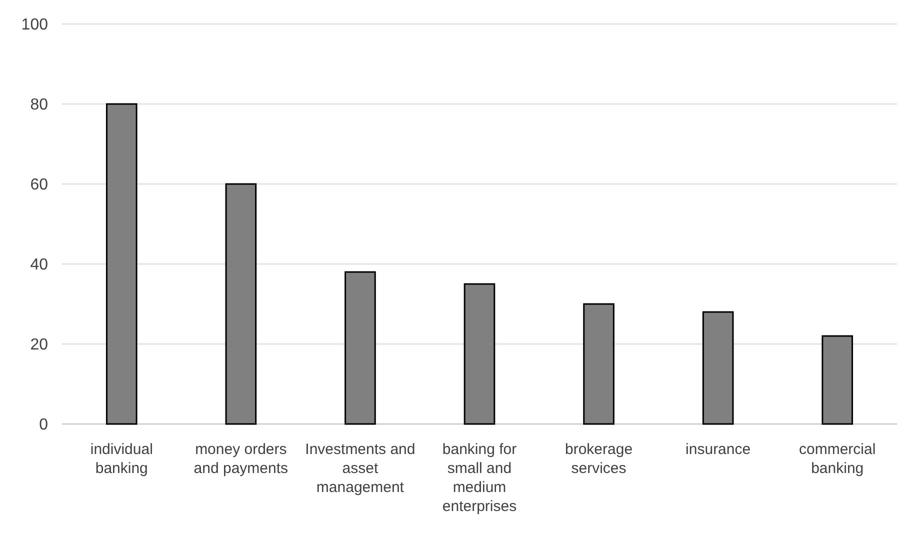 Image resolution: width=911 pixels, height=536 pixels. Describe the element at coordinates (43, 425) in the screenshot. I see `y-tick-label: 0` at that location.